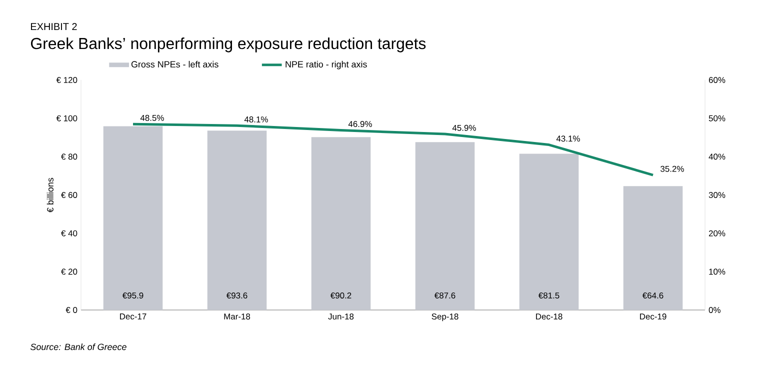 The height and width of the screenshot is (374, 767). What do you see at coordinates (133, 317) in the screenshot?
I see `x-tick-label: Dec-17` at bounding box center [133, 317].